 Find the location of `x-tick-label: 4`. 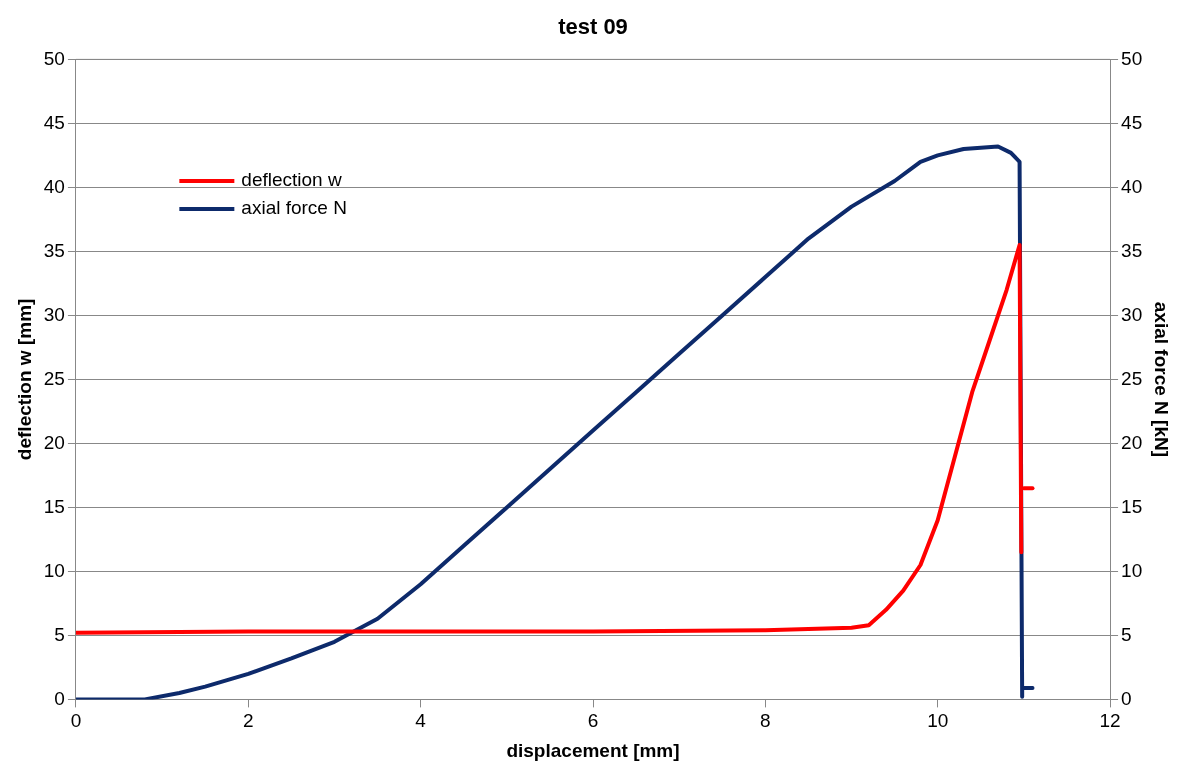

x-tick-label: 4 is located at coordinates (421, 721).